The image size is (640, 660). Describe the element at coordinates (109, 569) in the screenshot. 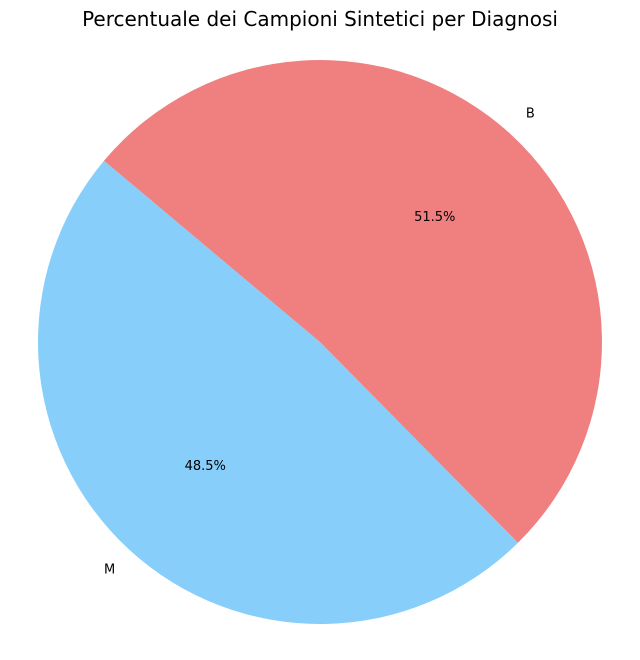

I see `slice-label-m: M` at that location.